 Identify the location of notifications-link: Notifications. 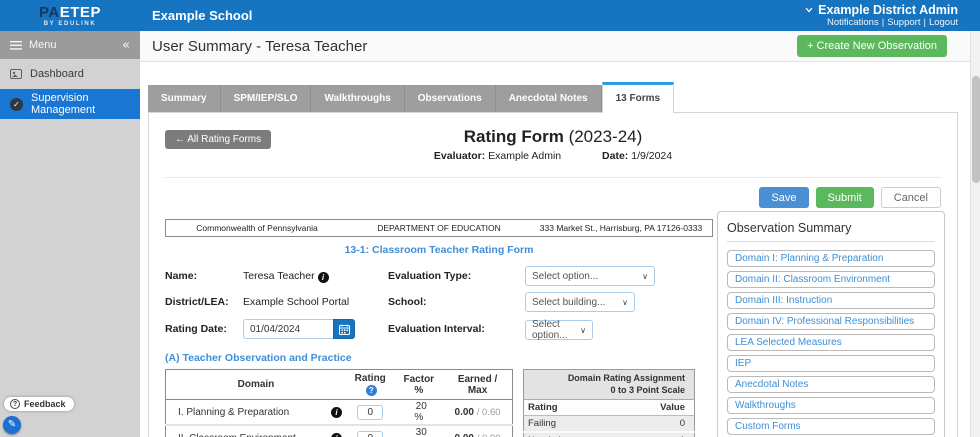
(852, 23).